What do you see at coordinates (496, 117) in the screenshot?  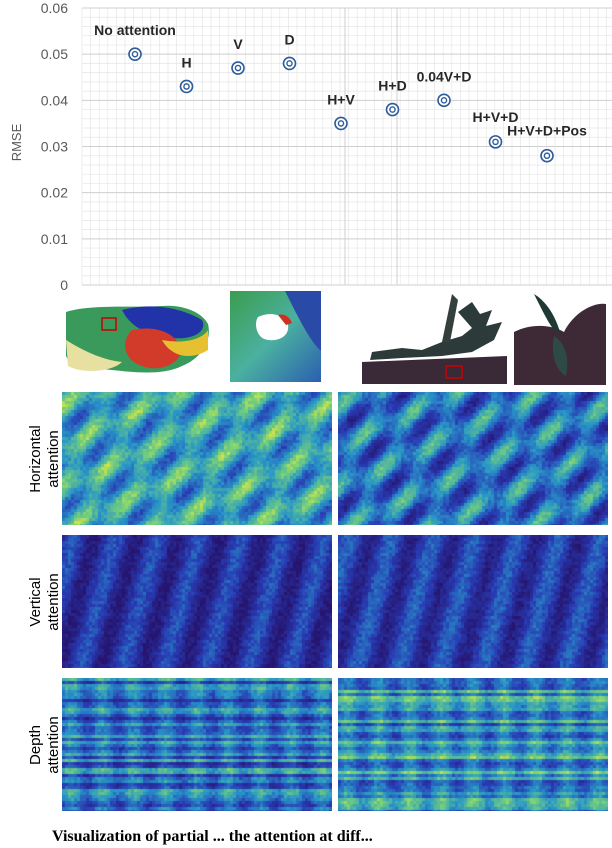 I see `data-label: H+V+D` at bounding box center [496, 117].